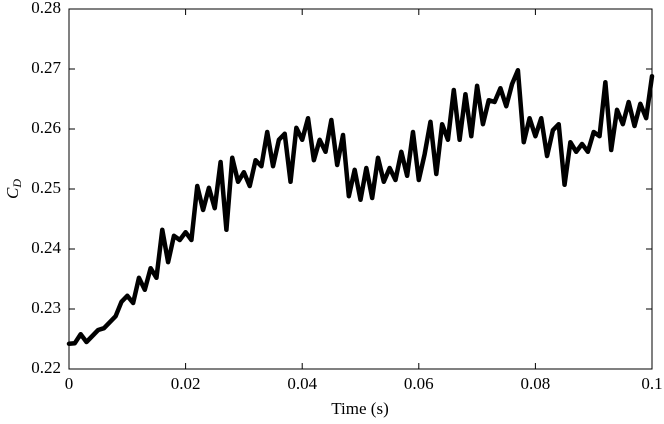 The width and height of the screenshot is (664, 424). Describe the element at coordinates (302, 383) in the screenshot. I see `x-tick-label: 0.04` at that location.